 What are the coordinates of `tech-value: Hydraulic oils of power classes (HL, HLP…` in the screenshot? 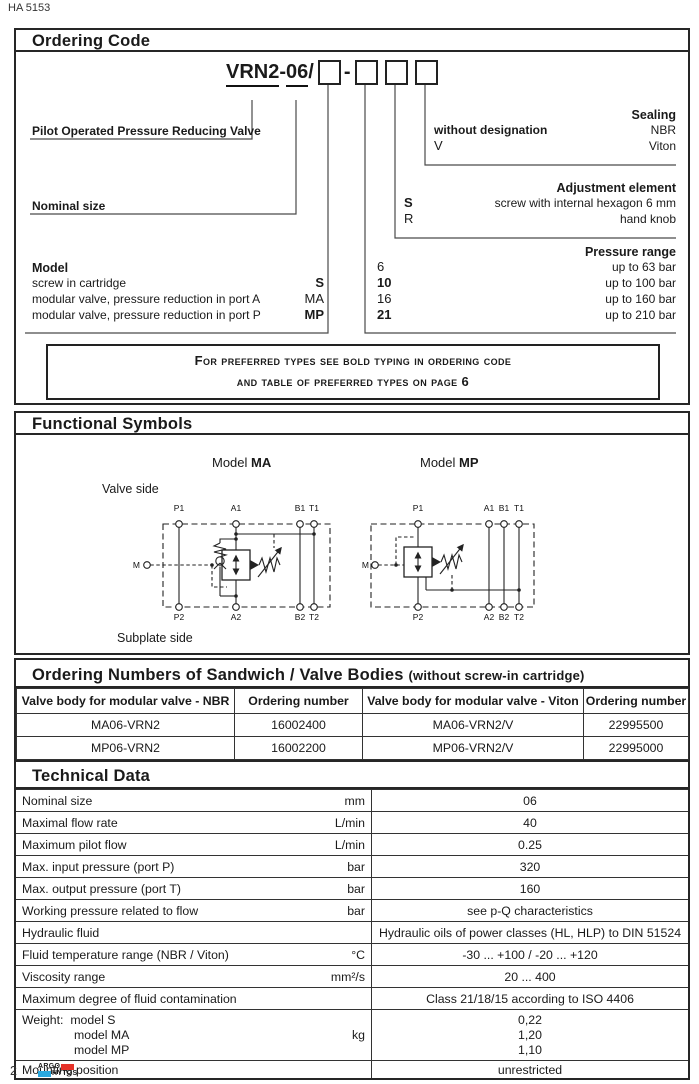 It's located at (530, 932).